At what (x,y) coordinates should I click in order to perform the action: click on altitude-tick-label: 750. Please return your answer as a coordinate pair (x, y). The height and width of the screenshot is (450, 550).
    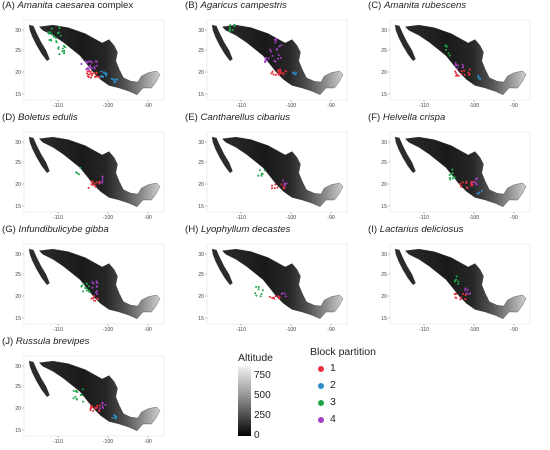
    Looking at the image, I should click on (262, 375).